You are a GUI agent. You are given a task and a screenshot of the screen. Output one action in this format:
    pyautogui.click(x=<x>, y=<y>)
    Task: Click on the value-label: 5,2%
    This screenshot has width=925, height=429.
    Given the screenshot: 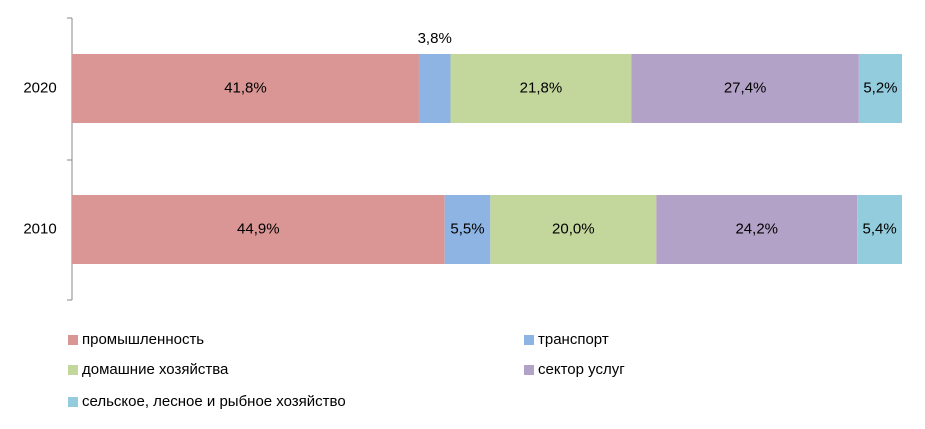 What is the action you would take?
    pyautogui.click(x=880, y=87)
    